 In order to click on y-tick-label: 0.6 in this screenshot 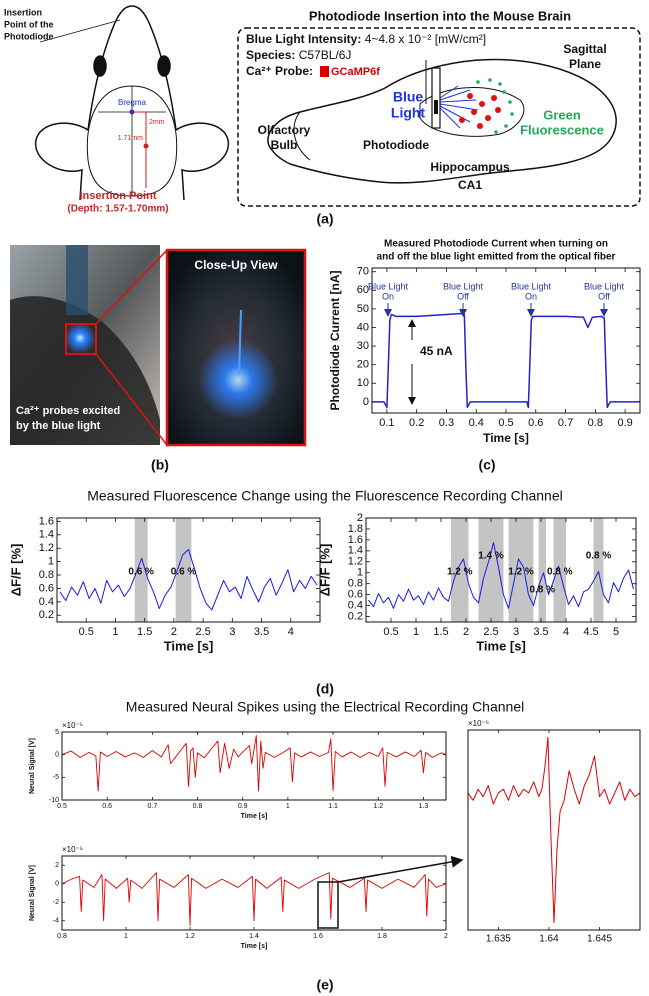, I will do `click(46, 588)`.